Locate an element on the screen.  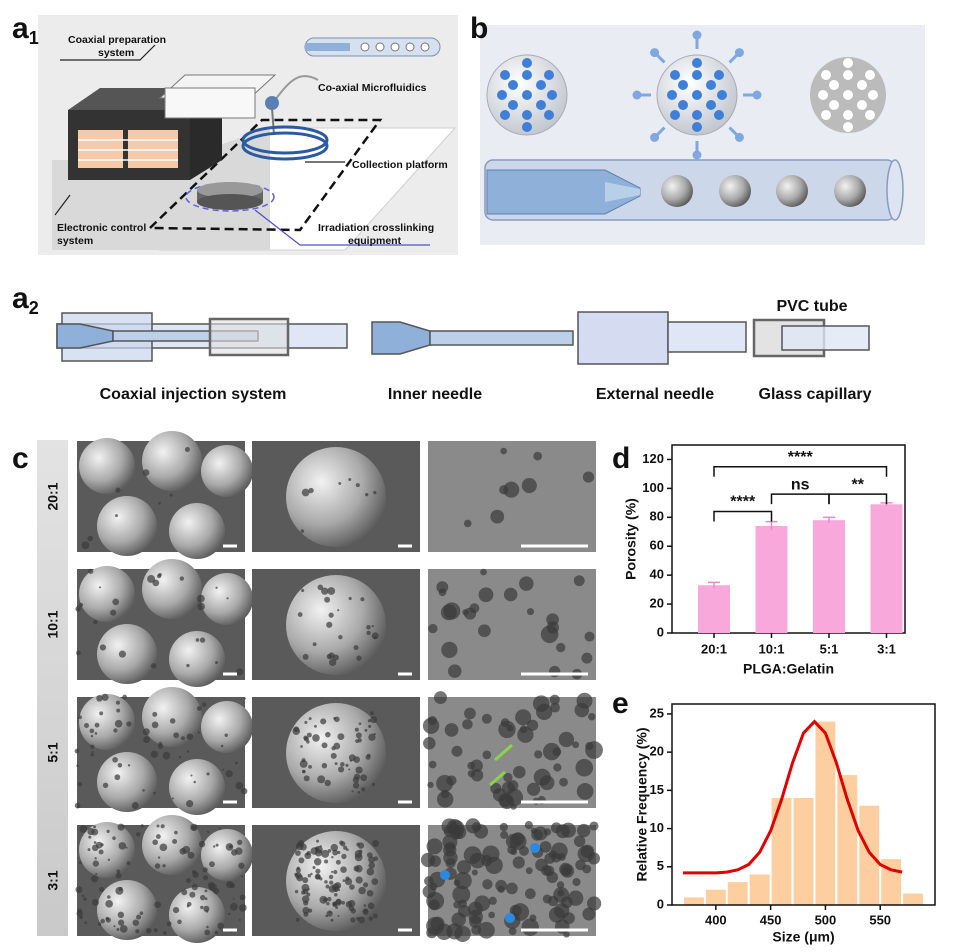
panel-label: e is located at coordinates (620, 703).